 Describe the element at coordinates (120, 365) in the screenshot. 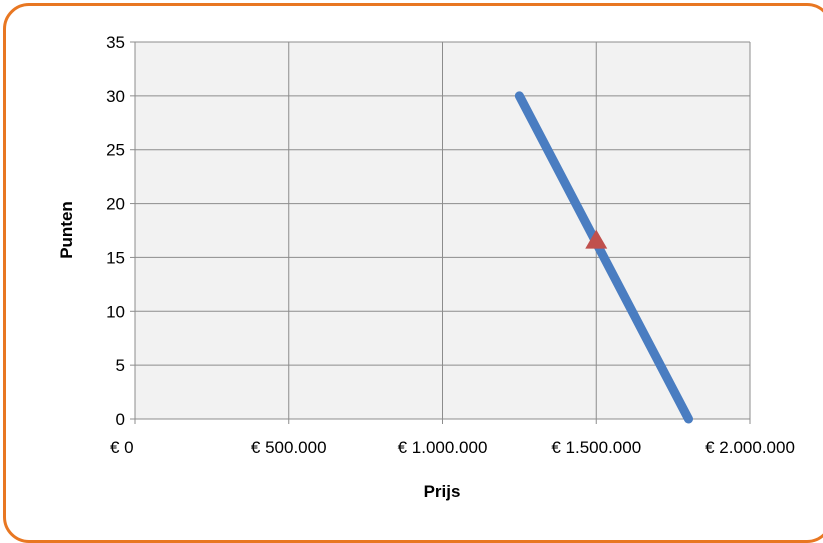

I see `y-tick-label: 5` at that location.